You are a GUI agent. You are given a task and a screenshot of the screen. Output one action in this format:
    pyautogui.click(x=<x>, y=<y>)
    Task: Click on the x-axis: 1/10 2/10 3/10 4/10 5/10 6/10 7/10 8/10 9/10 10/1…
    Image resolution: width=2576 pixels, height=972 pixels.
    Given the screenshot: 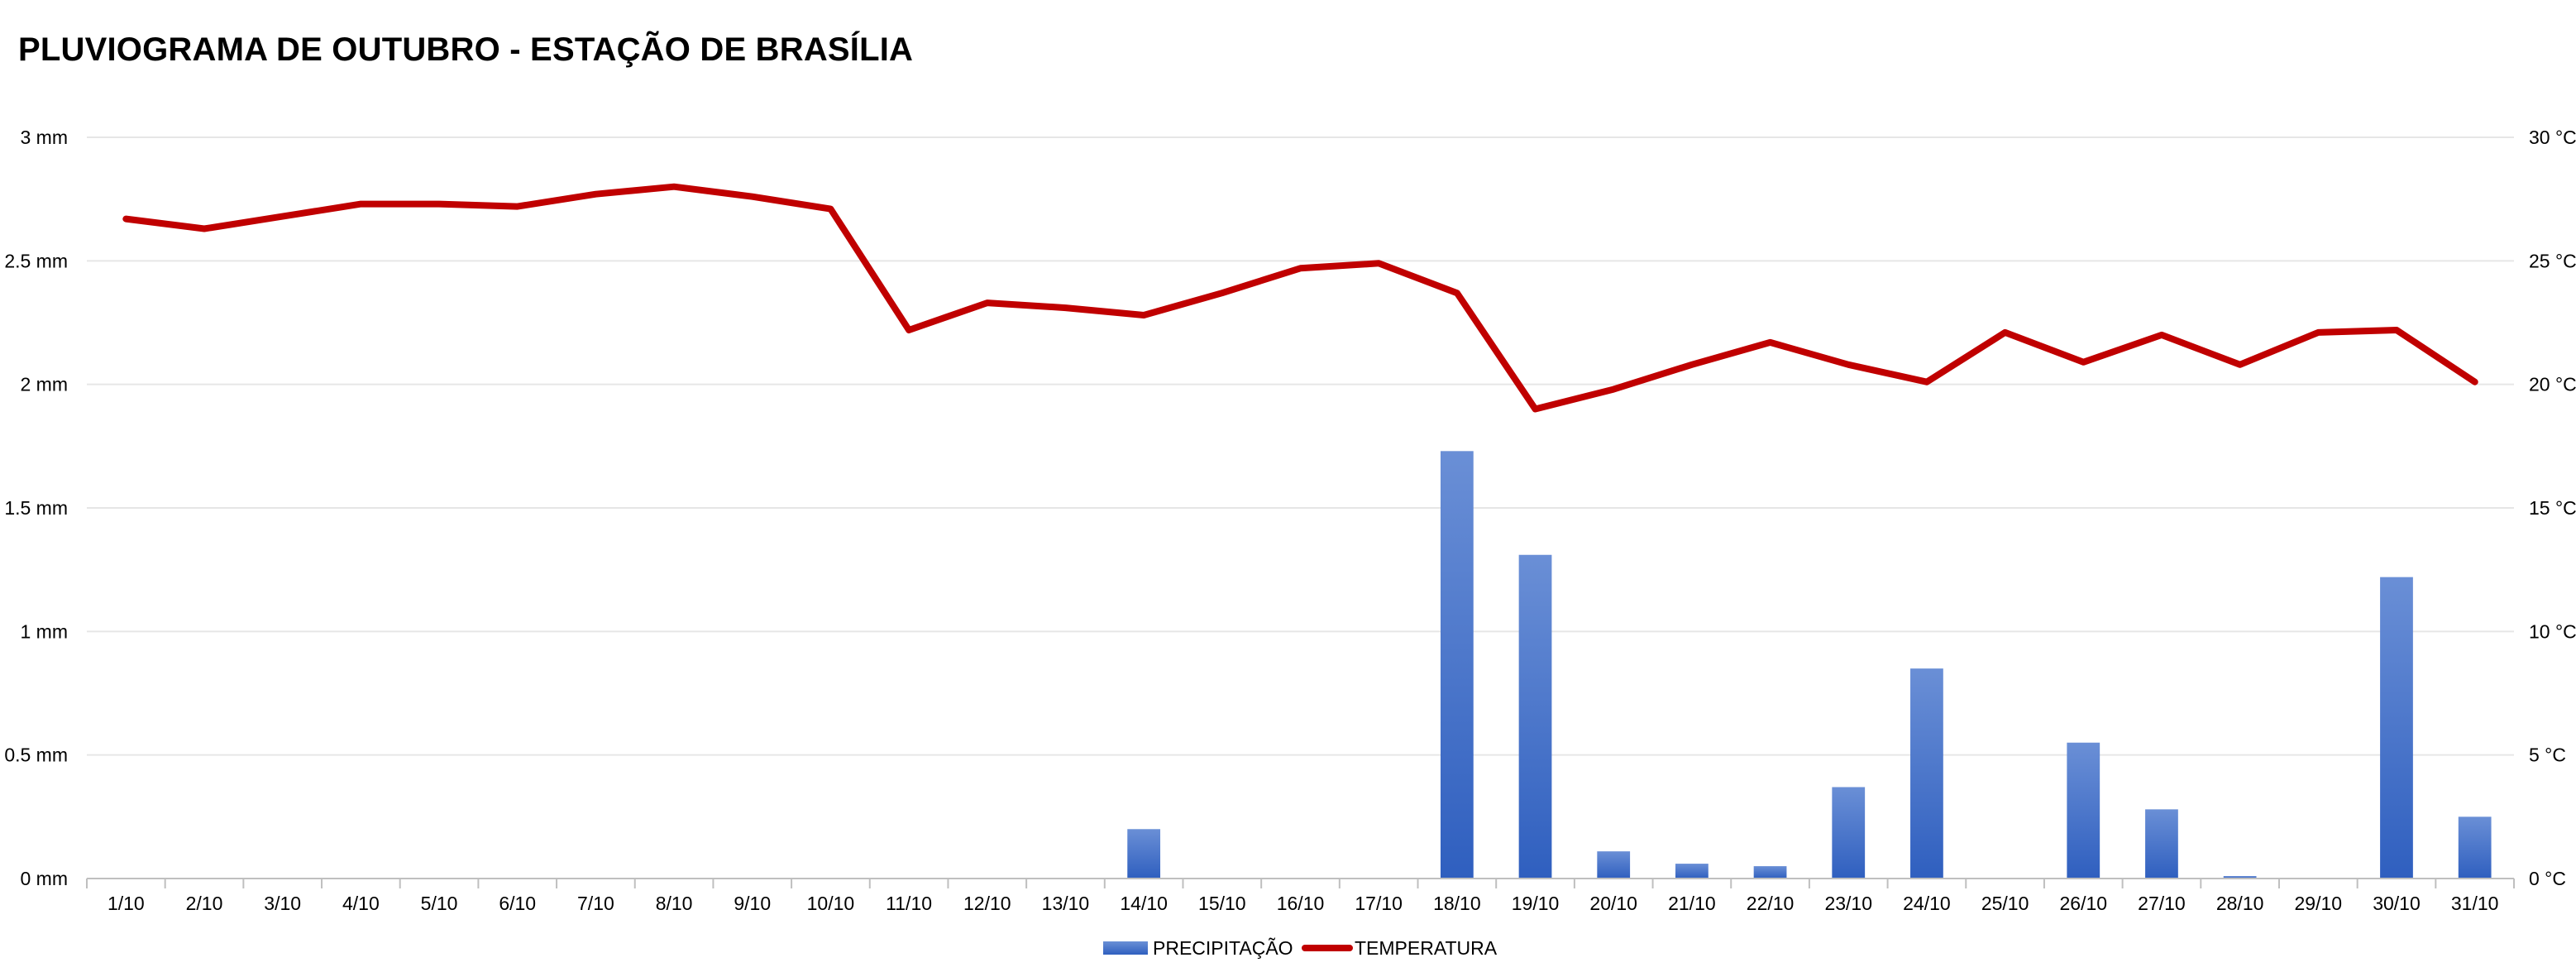 What is the action you would take?
    pyautogui.click(x=1300, y=896)
    